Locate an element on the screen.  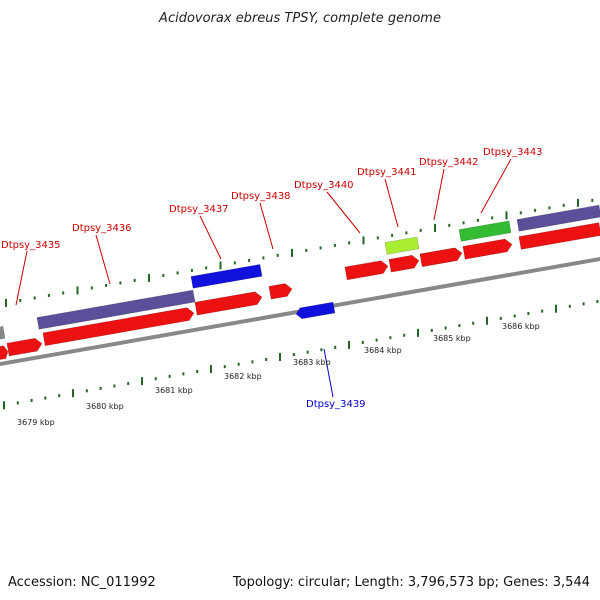
grey-feature-bar is located at coordinates (3, 333).